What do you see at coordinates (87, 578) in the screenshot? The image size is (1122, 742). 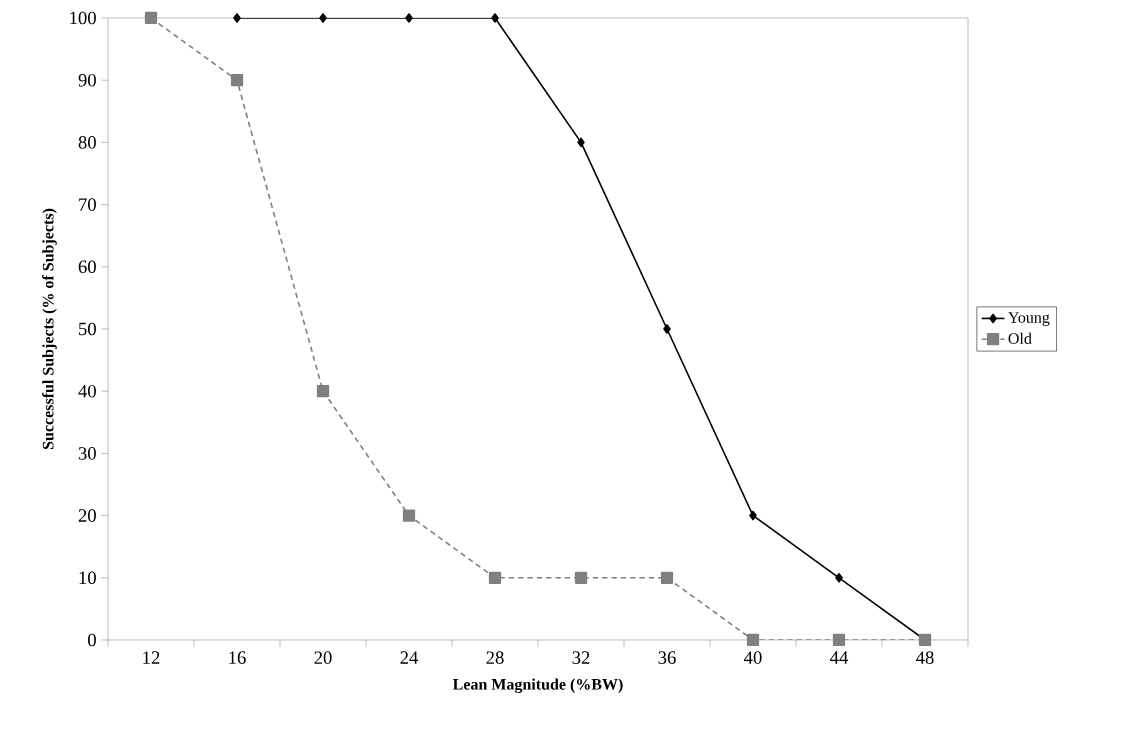 I see `y-tick-label: 10` at bounding box center [87, 578].